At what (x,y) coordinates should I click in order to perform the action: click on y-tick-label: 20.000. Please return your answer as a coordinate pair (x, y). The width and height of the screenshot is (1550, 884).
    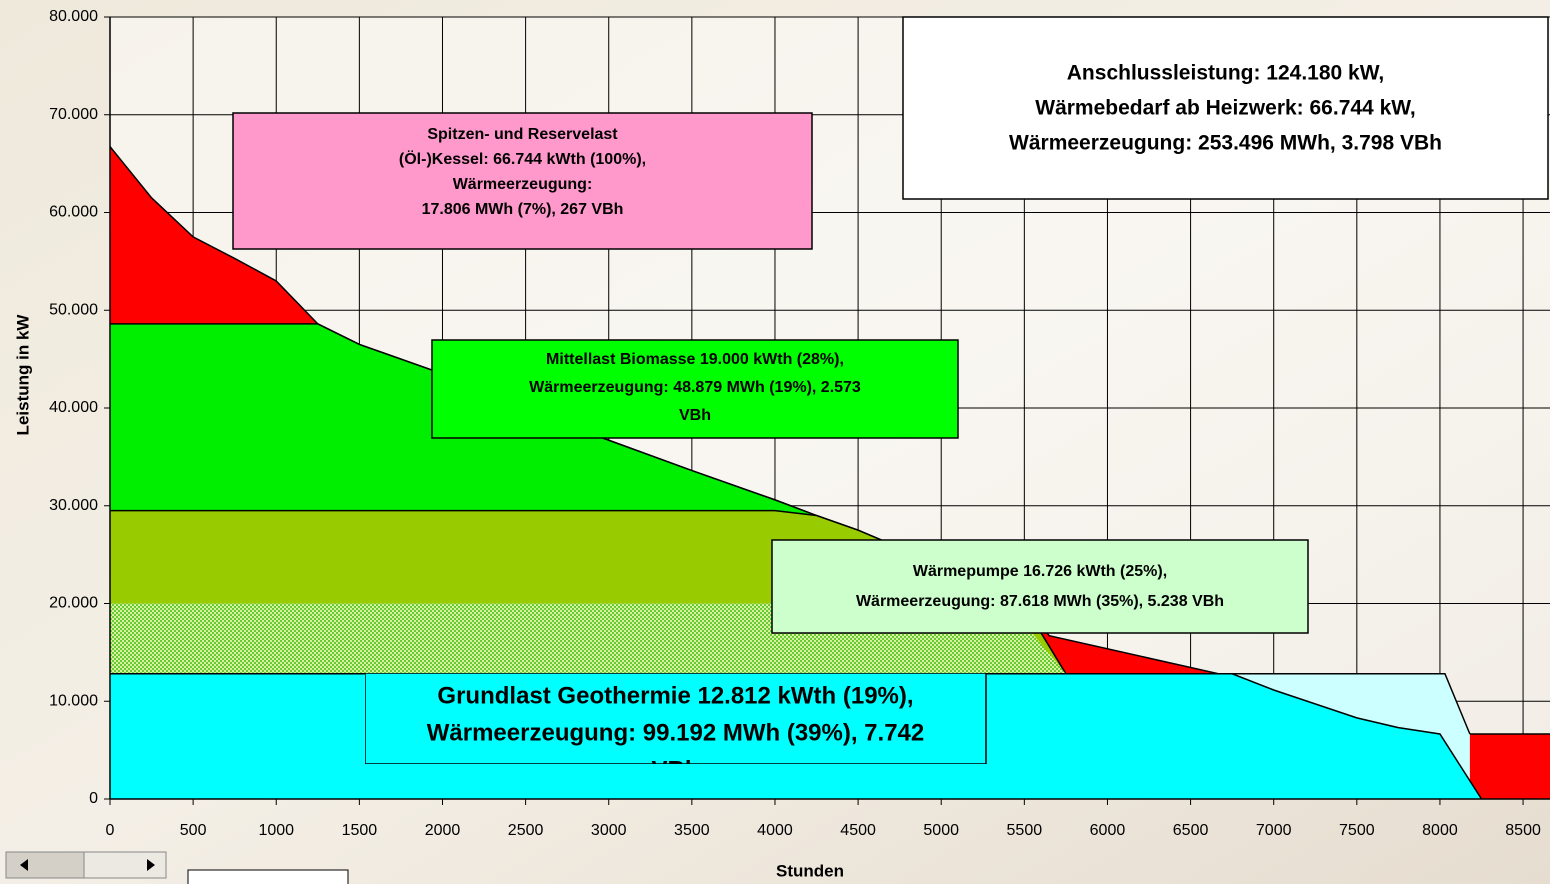
    Looking at the image, I should click on (73, 603).